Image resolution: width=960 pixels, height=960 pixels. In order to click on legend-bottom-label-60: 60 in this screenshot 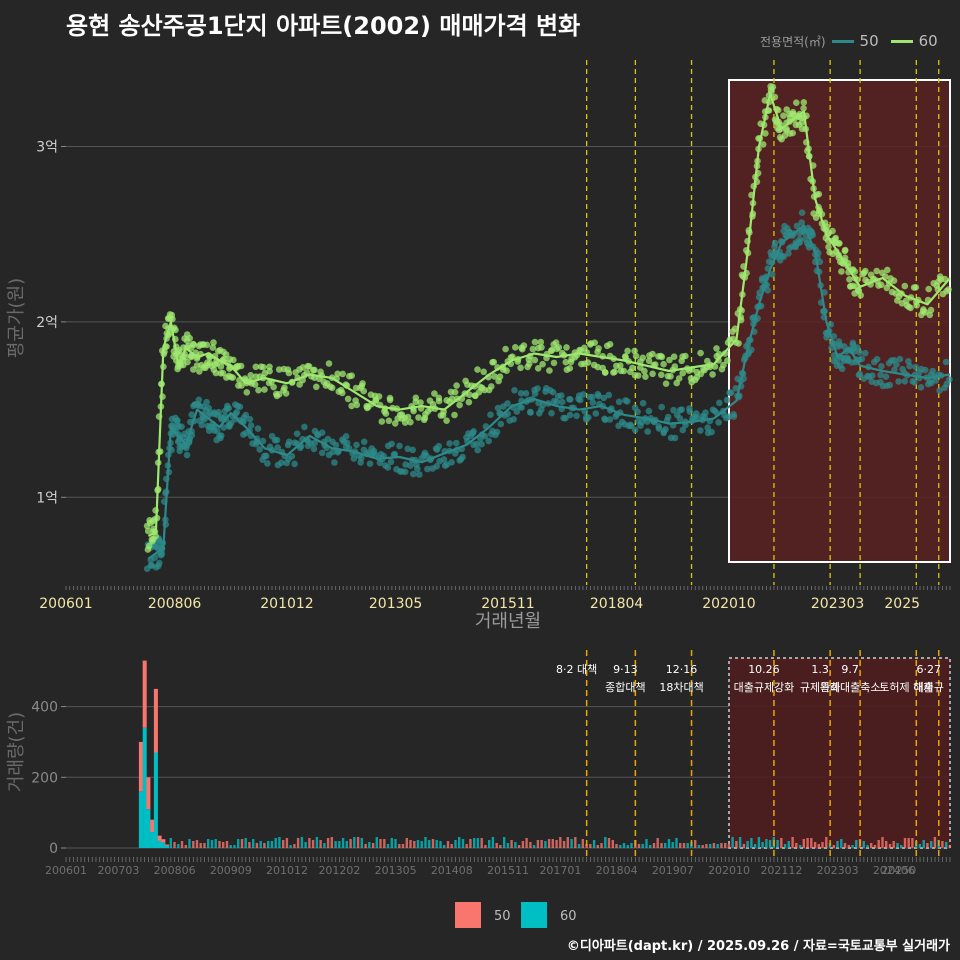, I will do `click(568, 916)`.